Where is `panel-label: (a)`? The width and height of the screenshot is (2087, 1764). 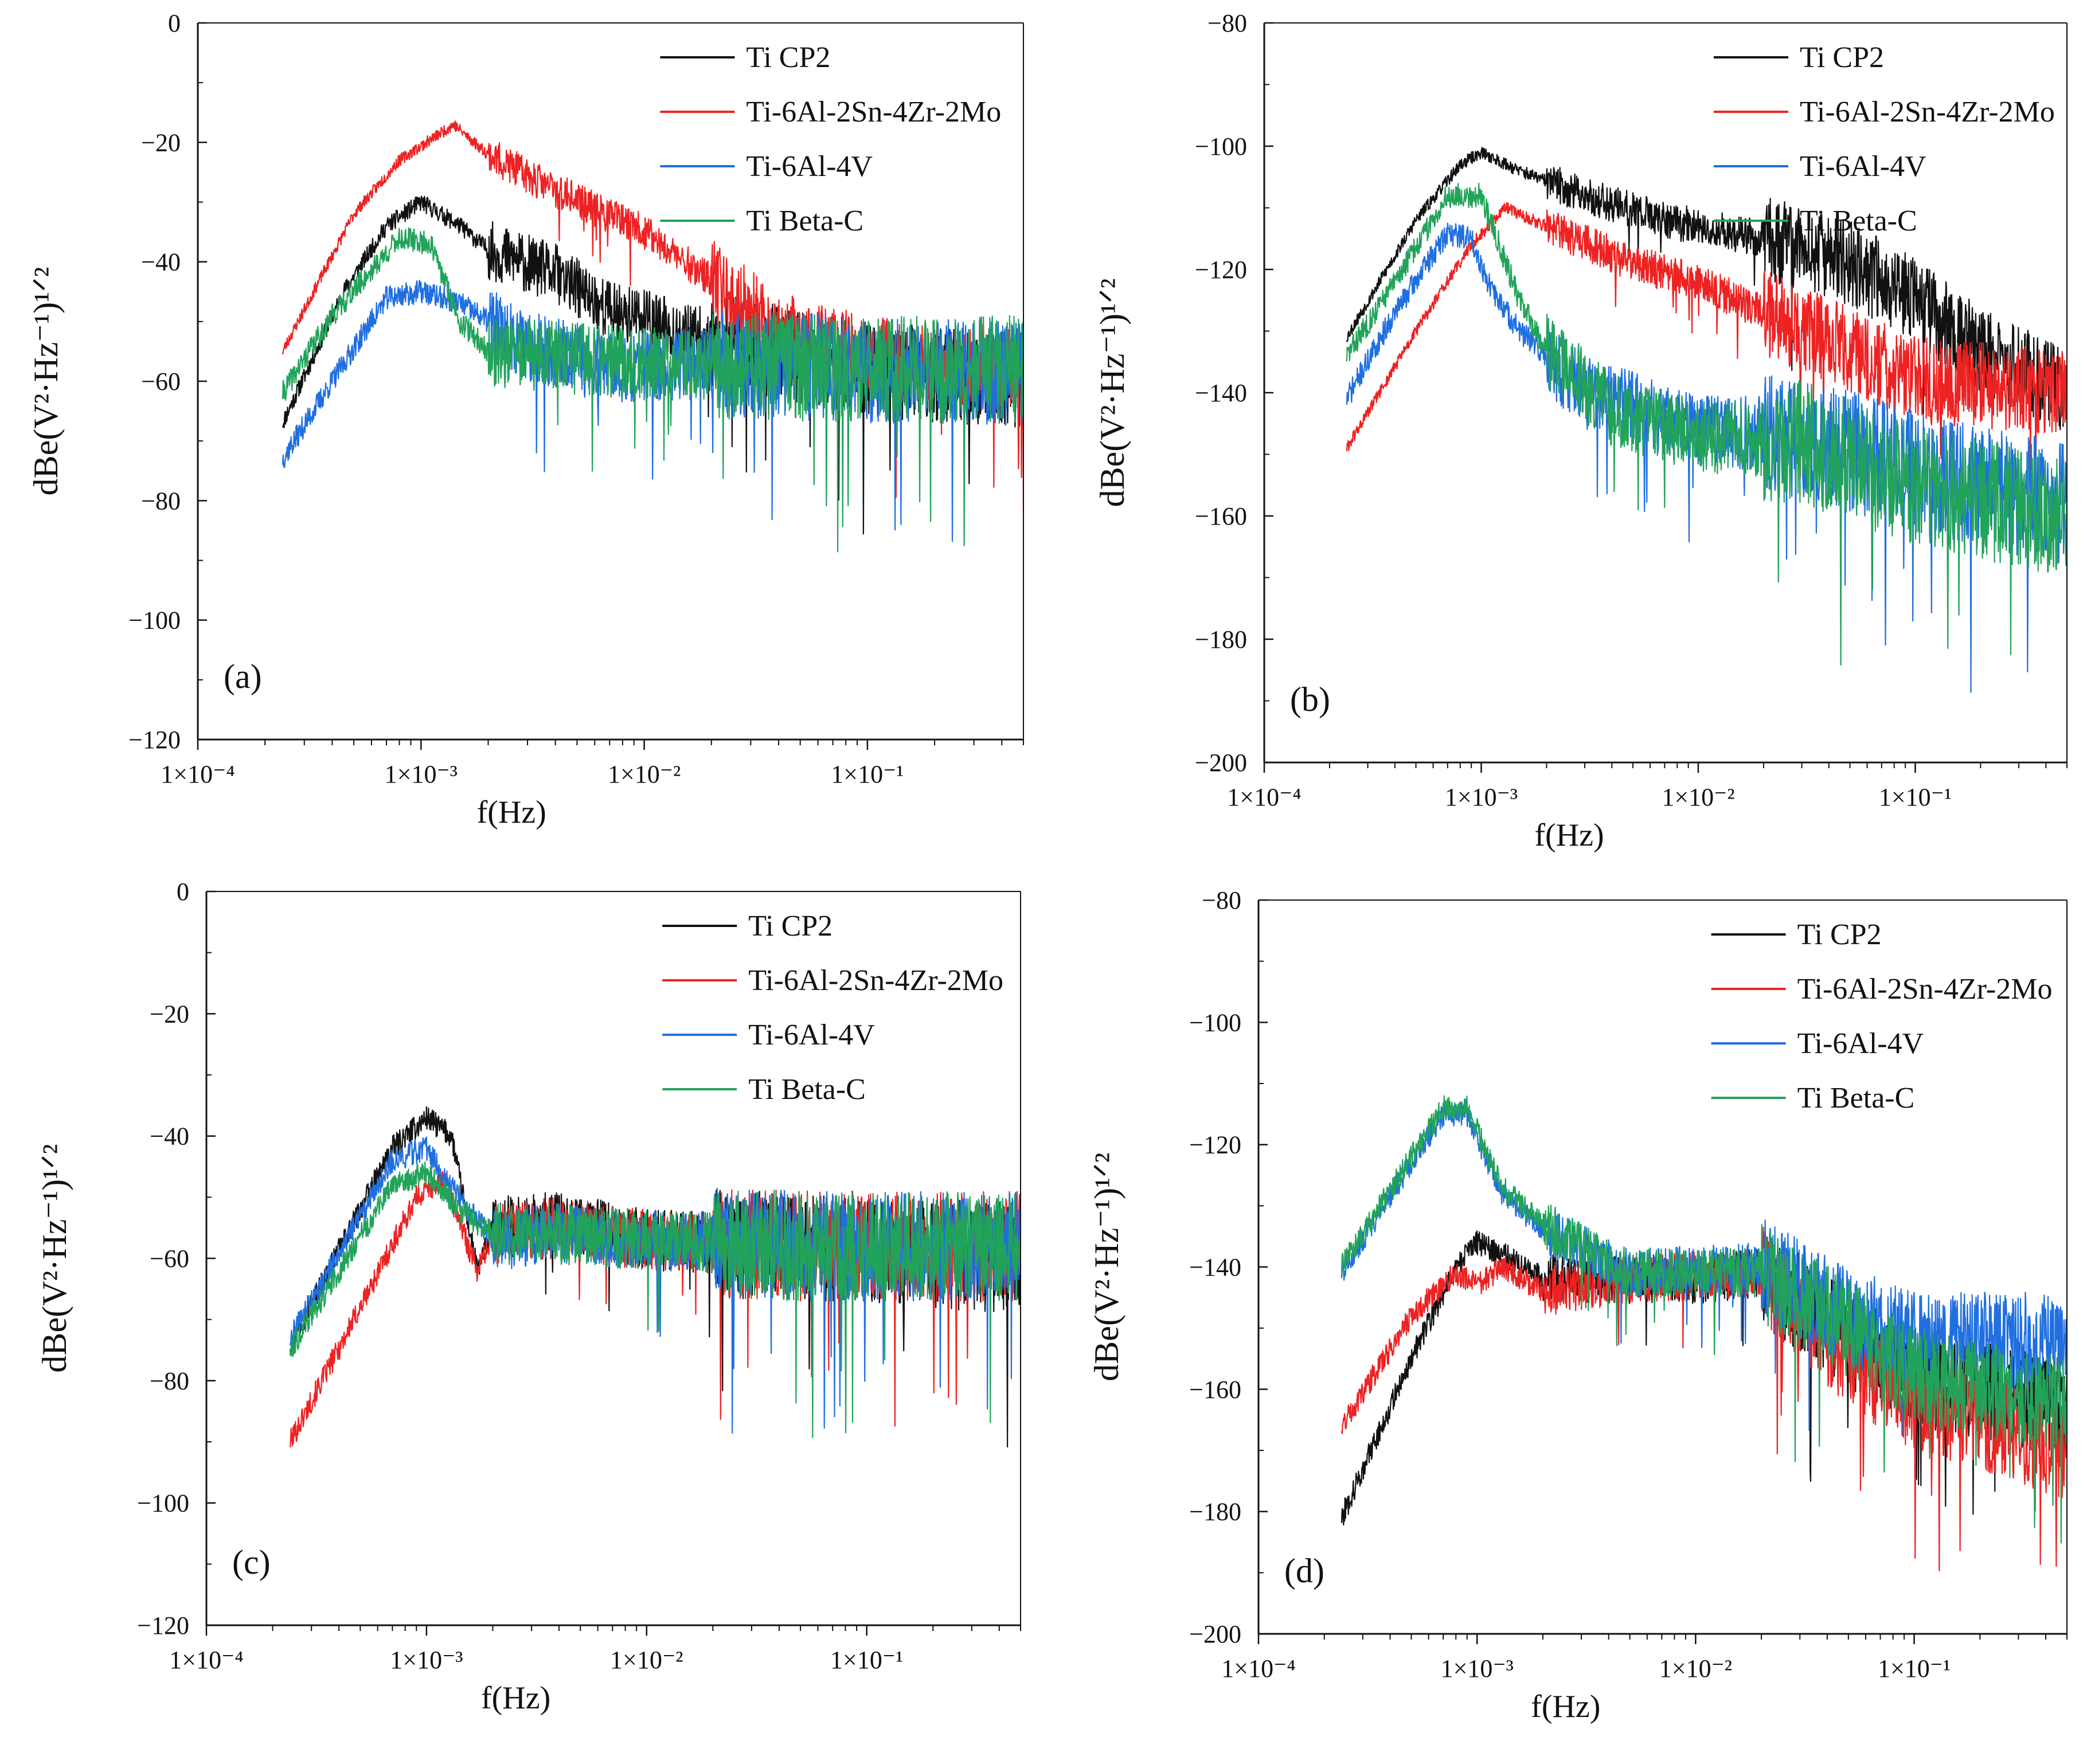
panel-label: (a) is located at coordinates (243, 676).